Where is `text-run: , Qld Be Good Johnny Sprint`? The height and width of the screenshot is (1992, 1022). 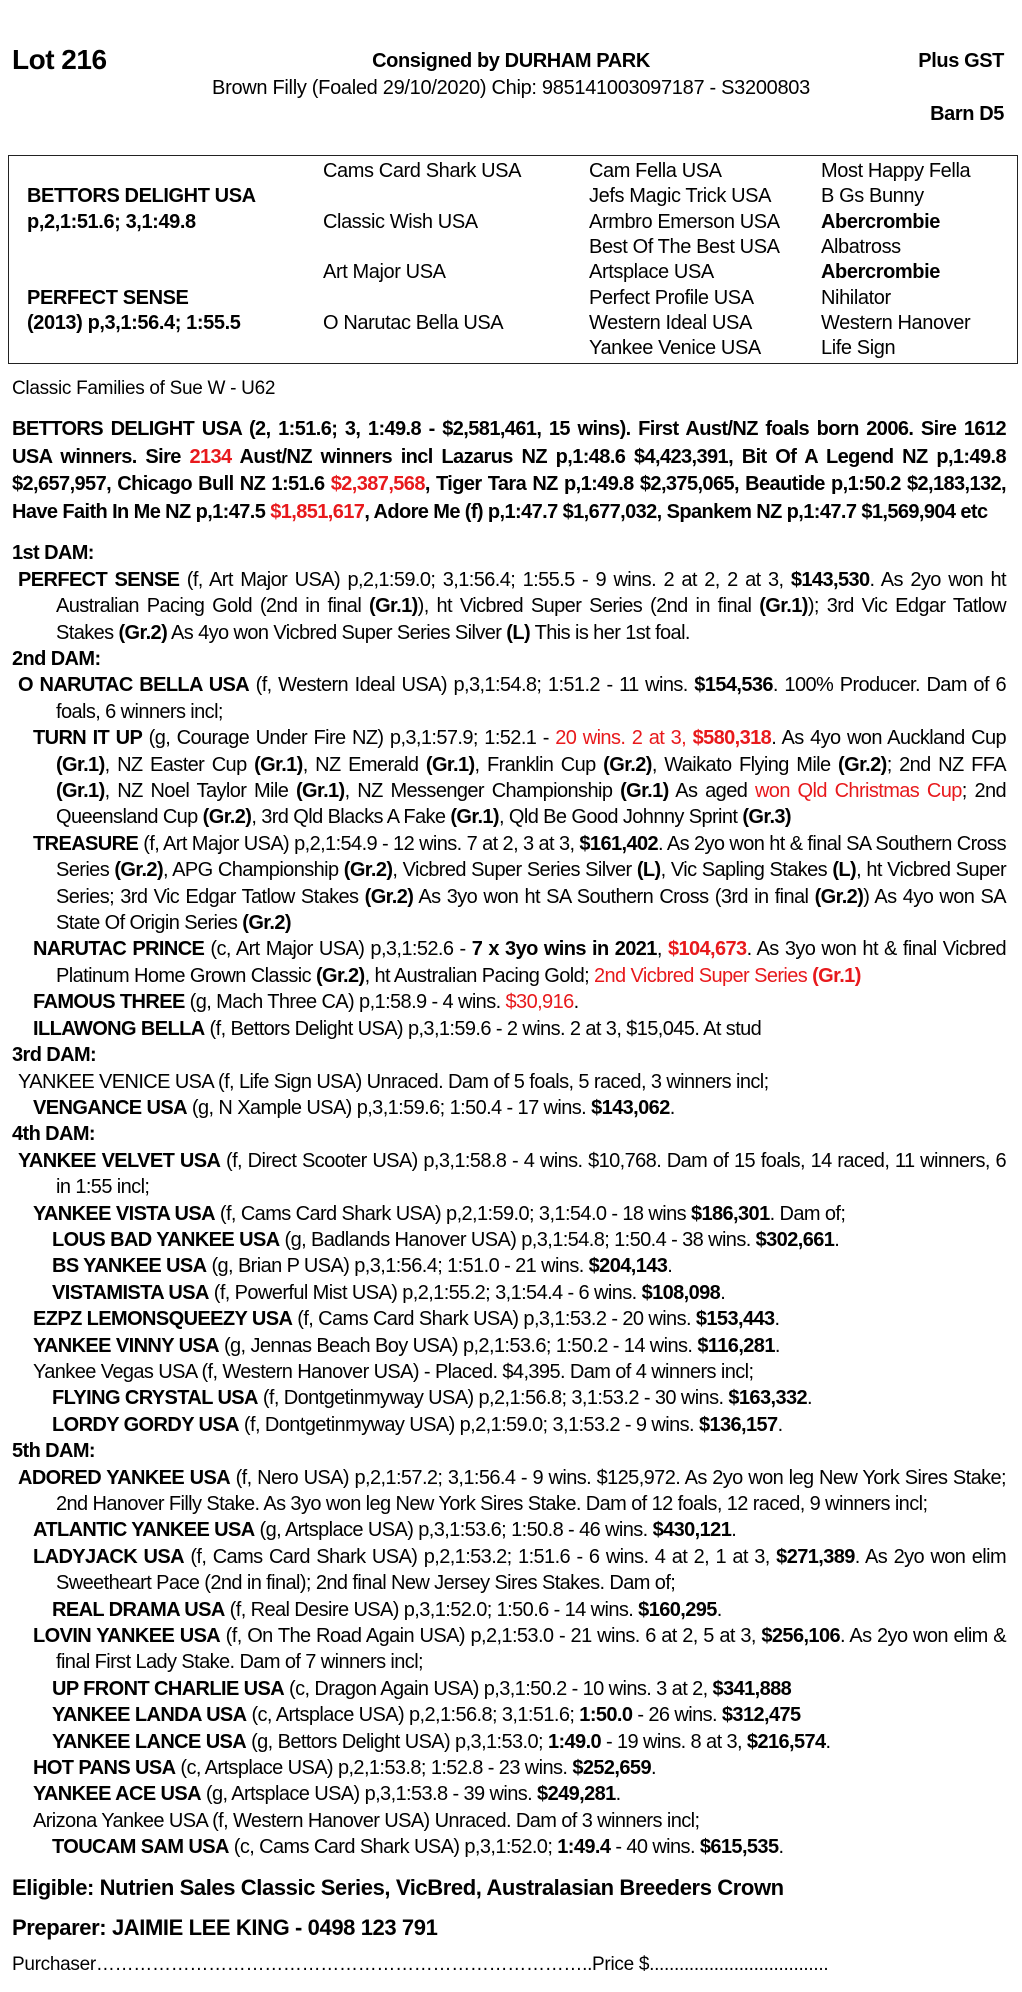 text-run: , Qld Be Good Johnny Sprint is located at coordinates (620, 817).